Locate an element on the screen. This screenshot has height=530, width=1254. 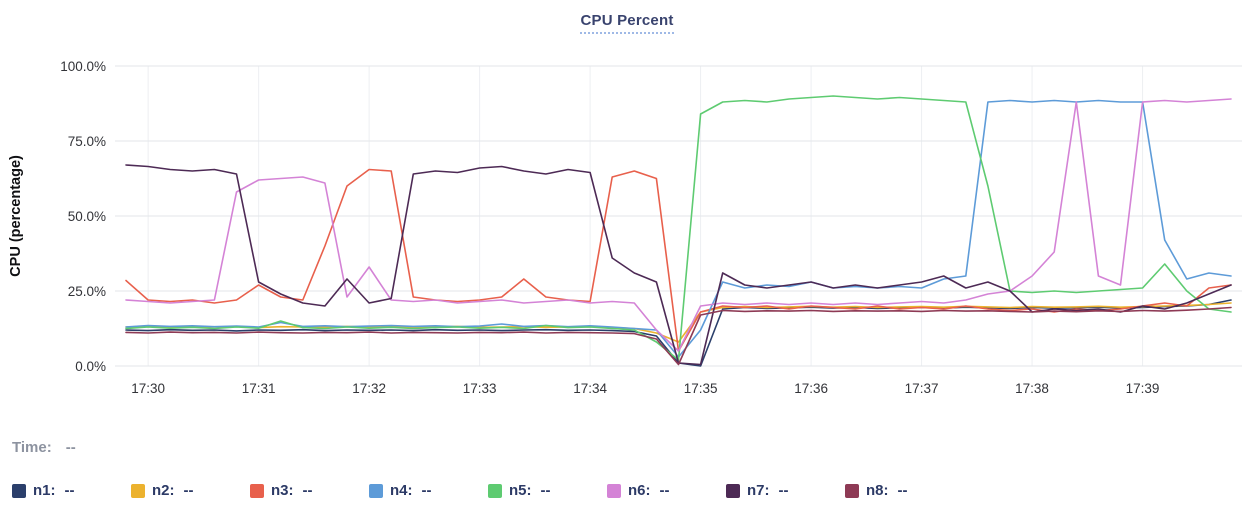
x-tick-label: 17:39 is located at coordinates (1143, 388).